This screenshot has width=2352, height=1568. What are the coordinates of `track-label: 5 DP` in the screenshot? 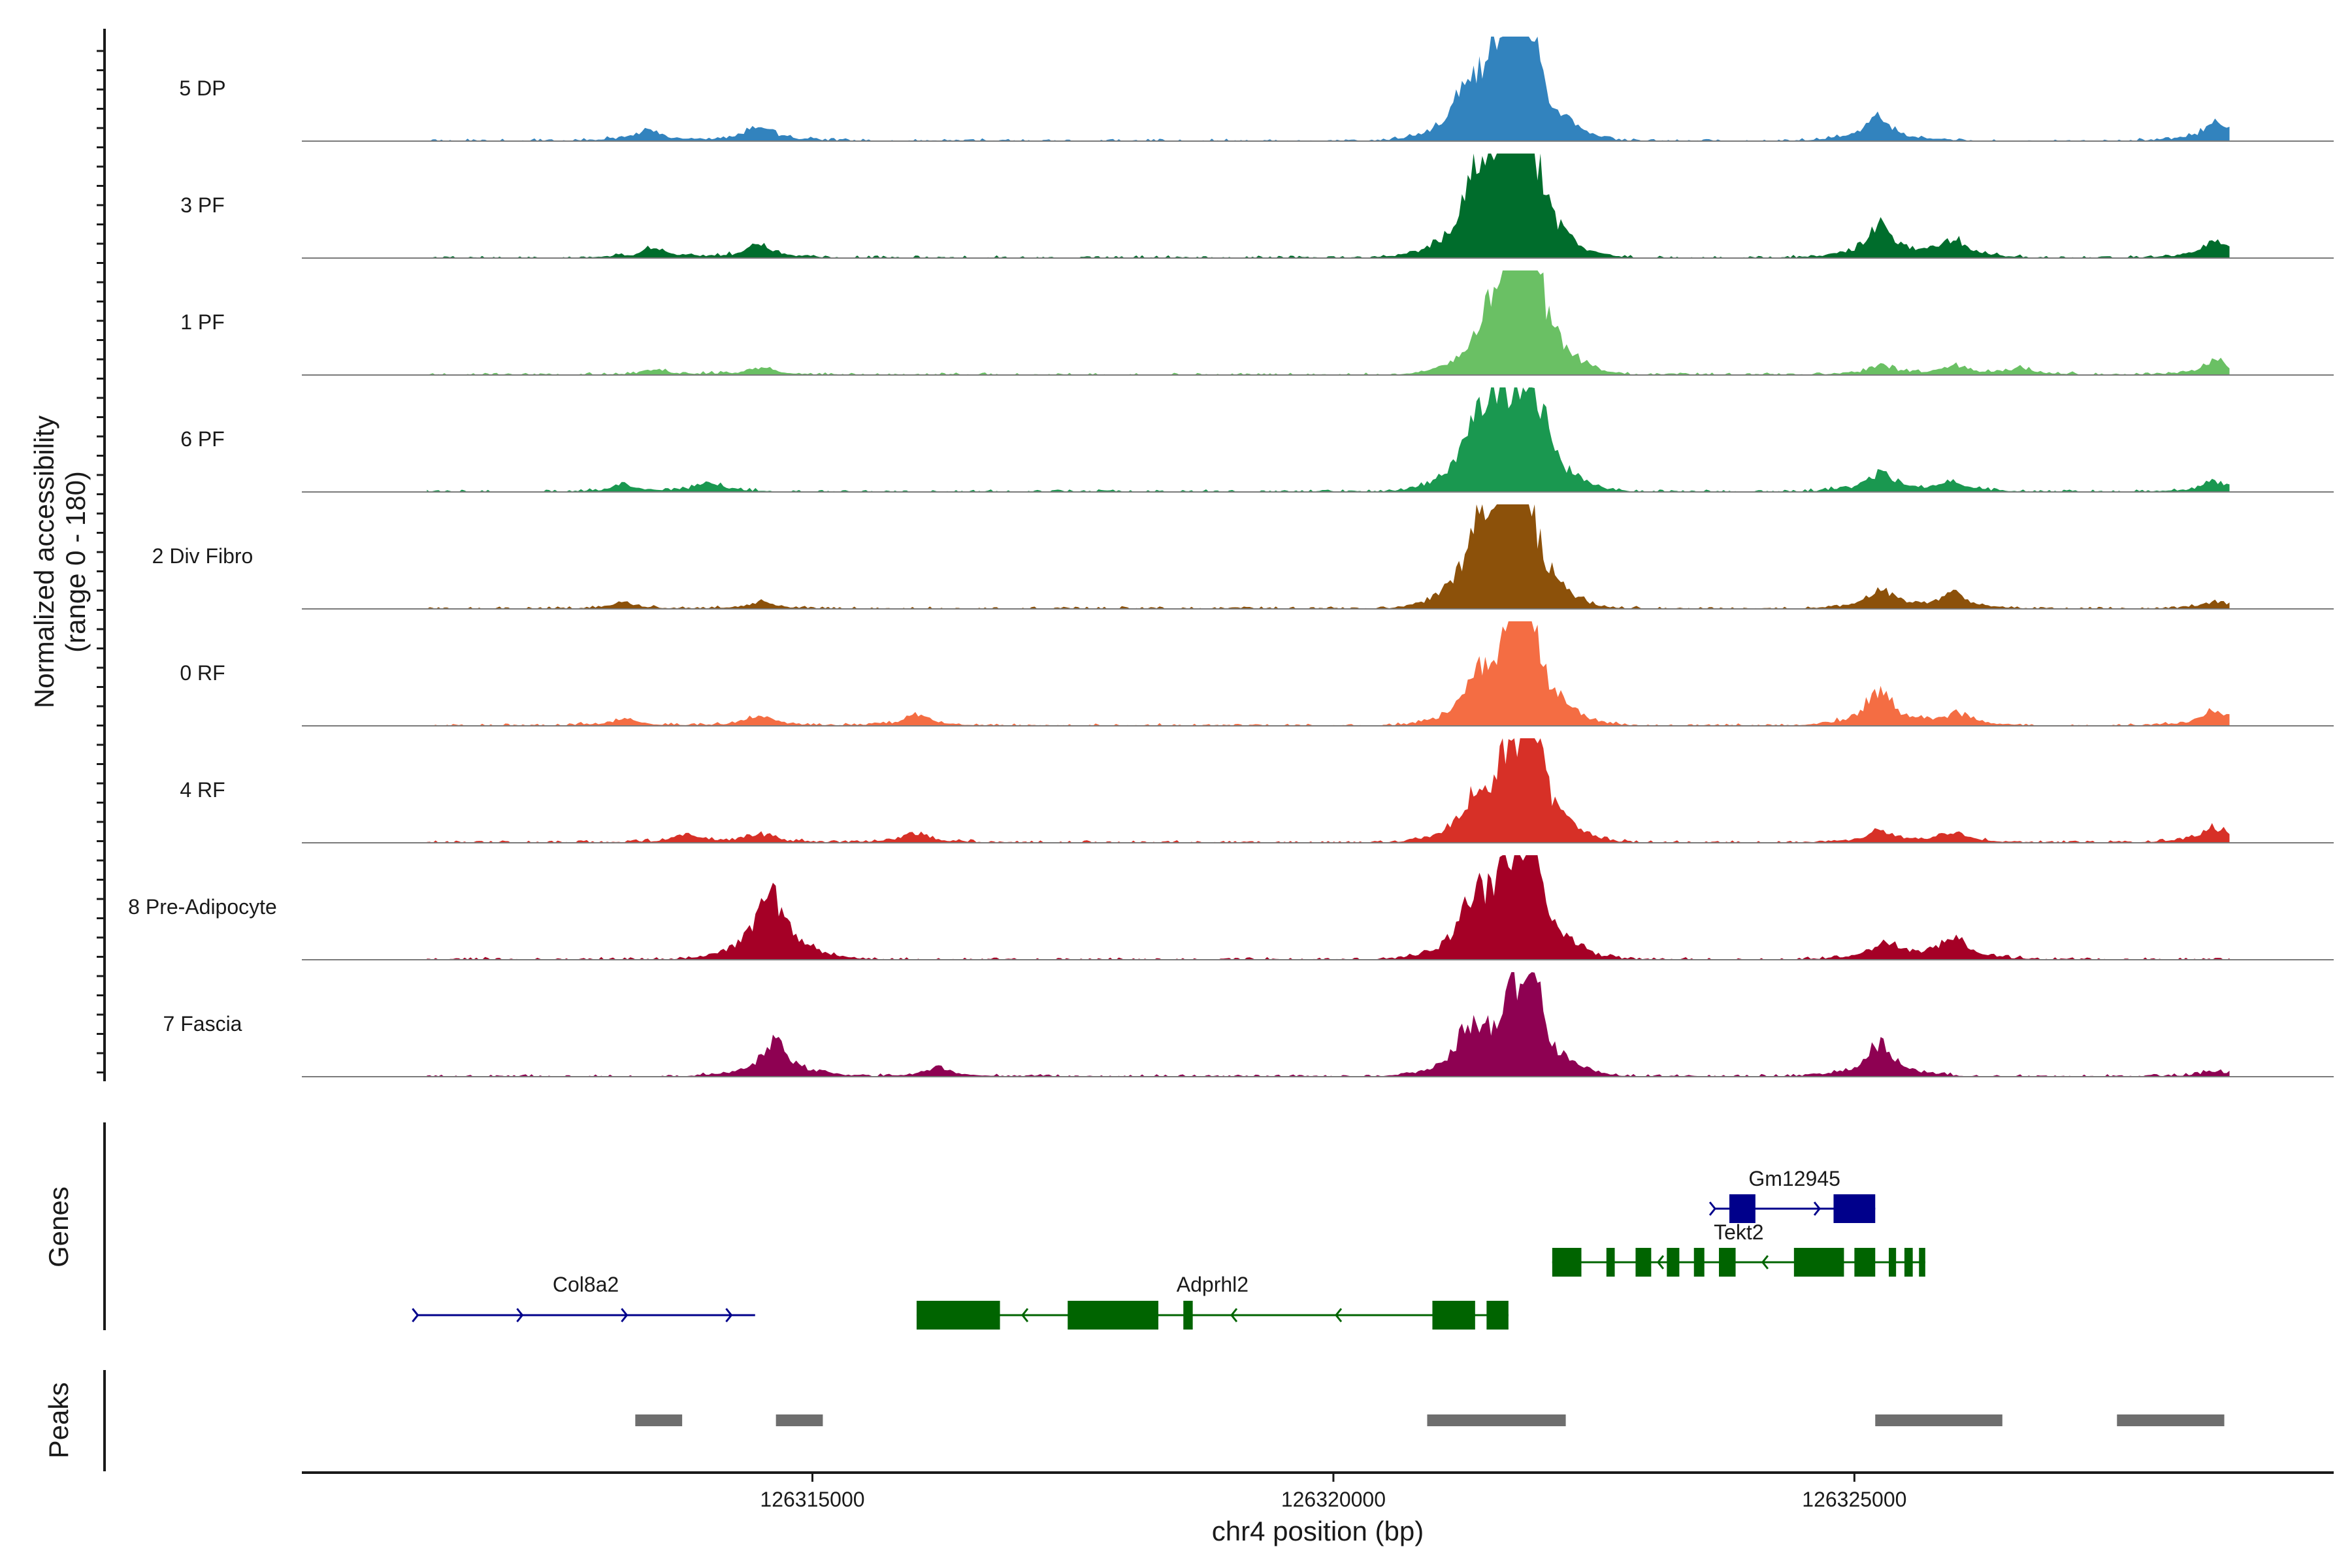 It's located at (202, 88).